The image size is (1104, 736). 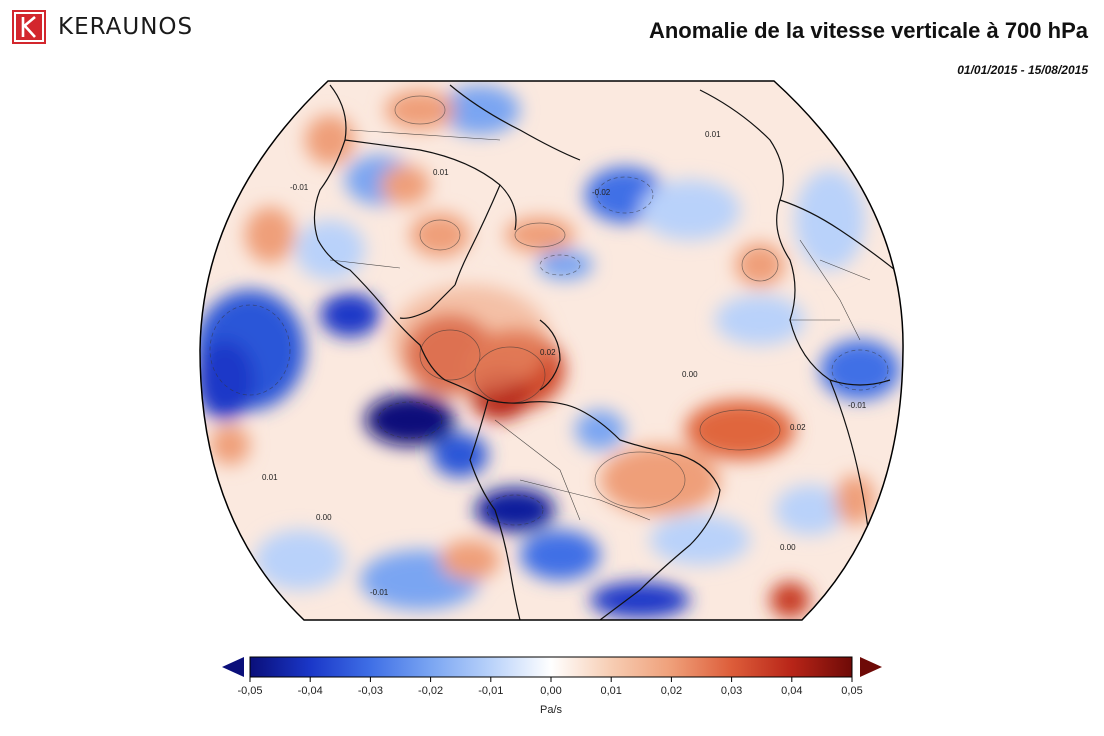 What do you see at coordinates (550, 691) in the screenshot?
I see `colorbar-tick-label: 0,00` at bounding box center [550, 691].